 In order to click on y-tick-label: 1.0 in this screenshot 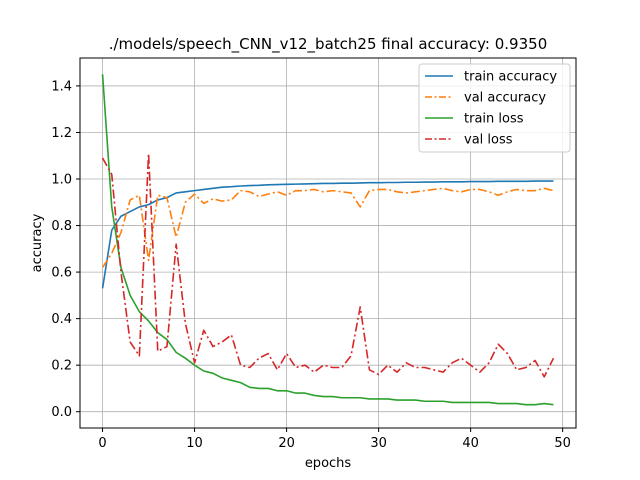, I will do `click(61, 180)`.